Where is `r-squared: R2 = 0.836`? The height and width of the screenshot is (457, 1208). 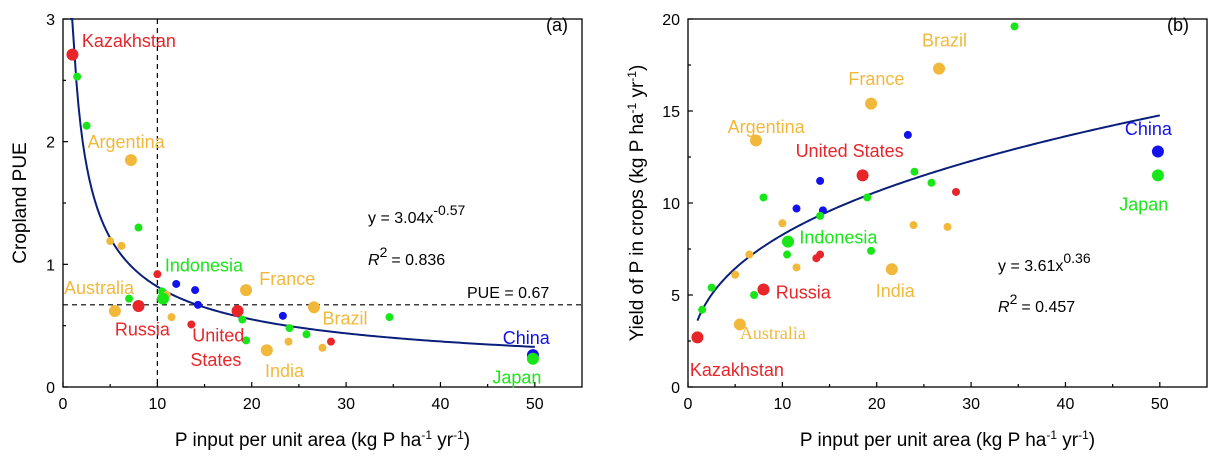 r-squared: R2 = 0.836 is located at coordinates (406, 256).